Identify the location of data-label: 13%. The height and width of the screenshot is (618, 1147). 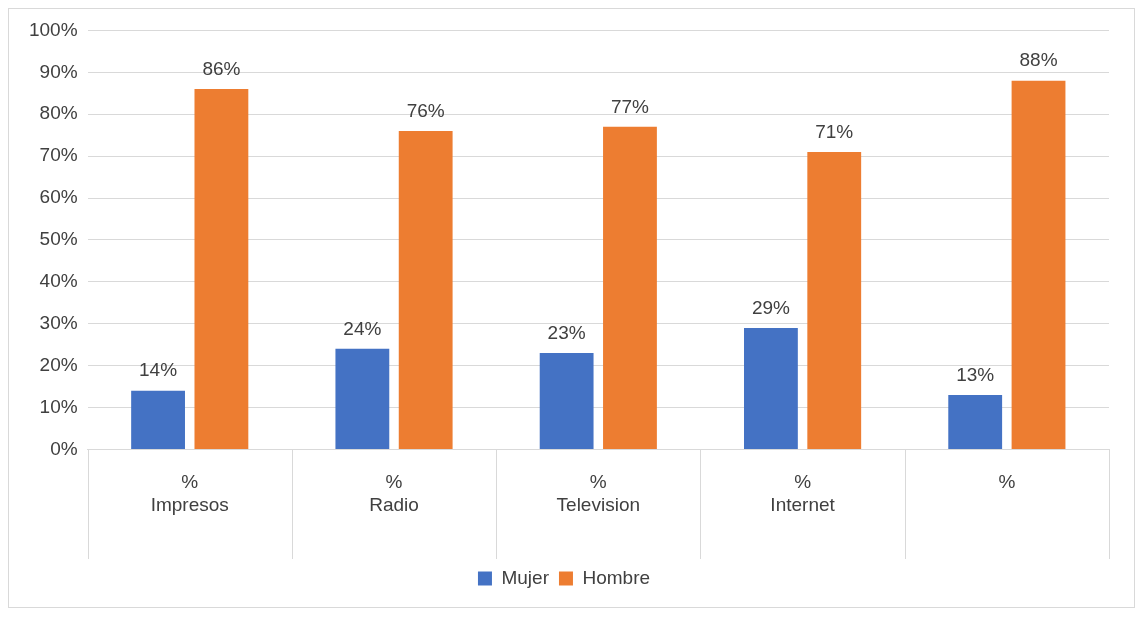
(975, 374).